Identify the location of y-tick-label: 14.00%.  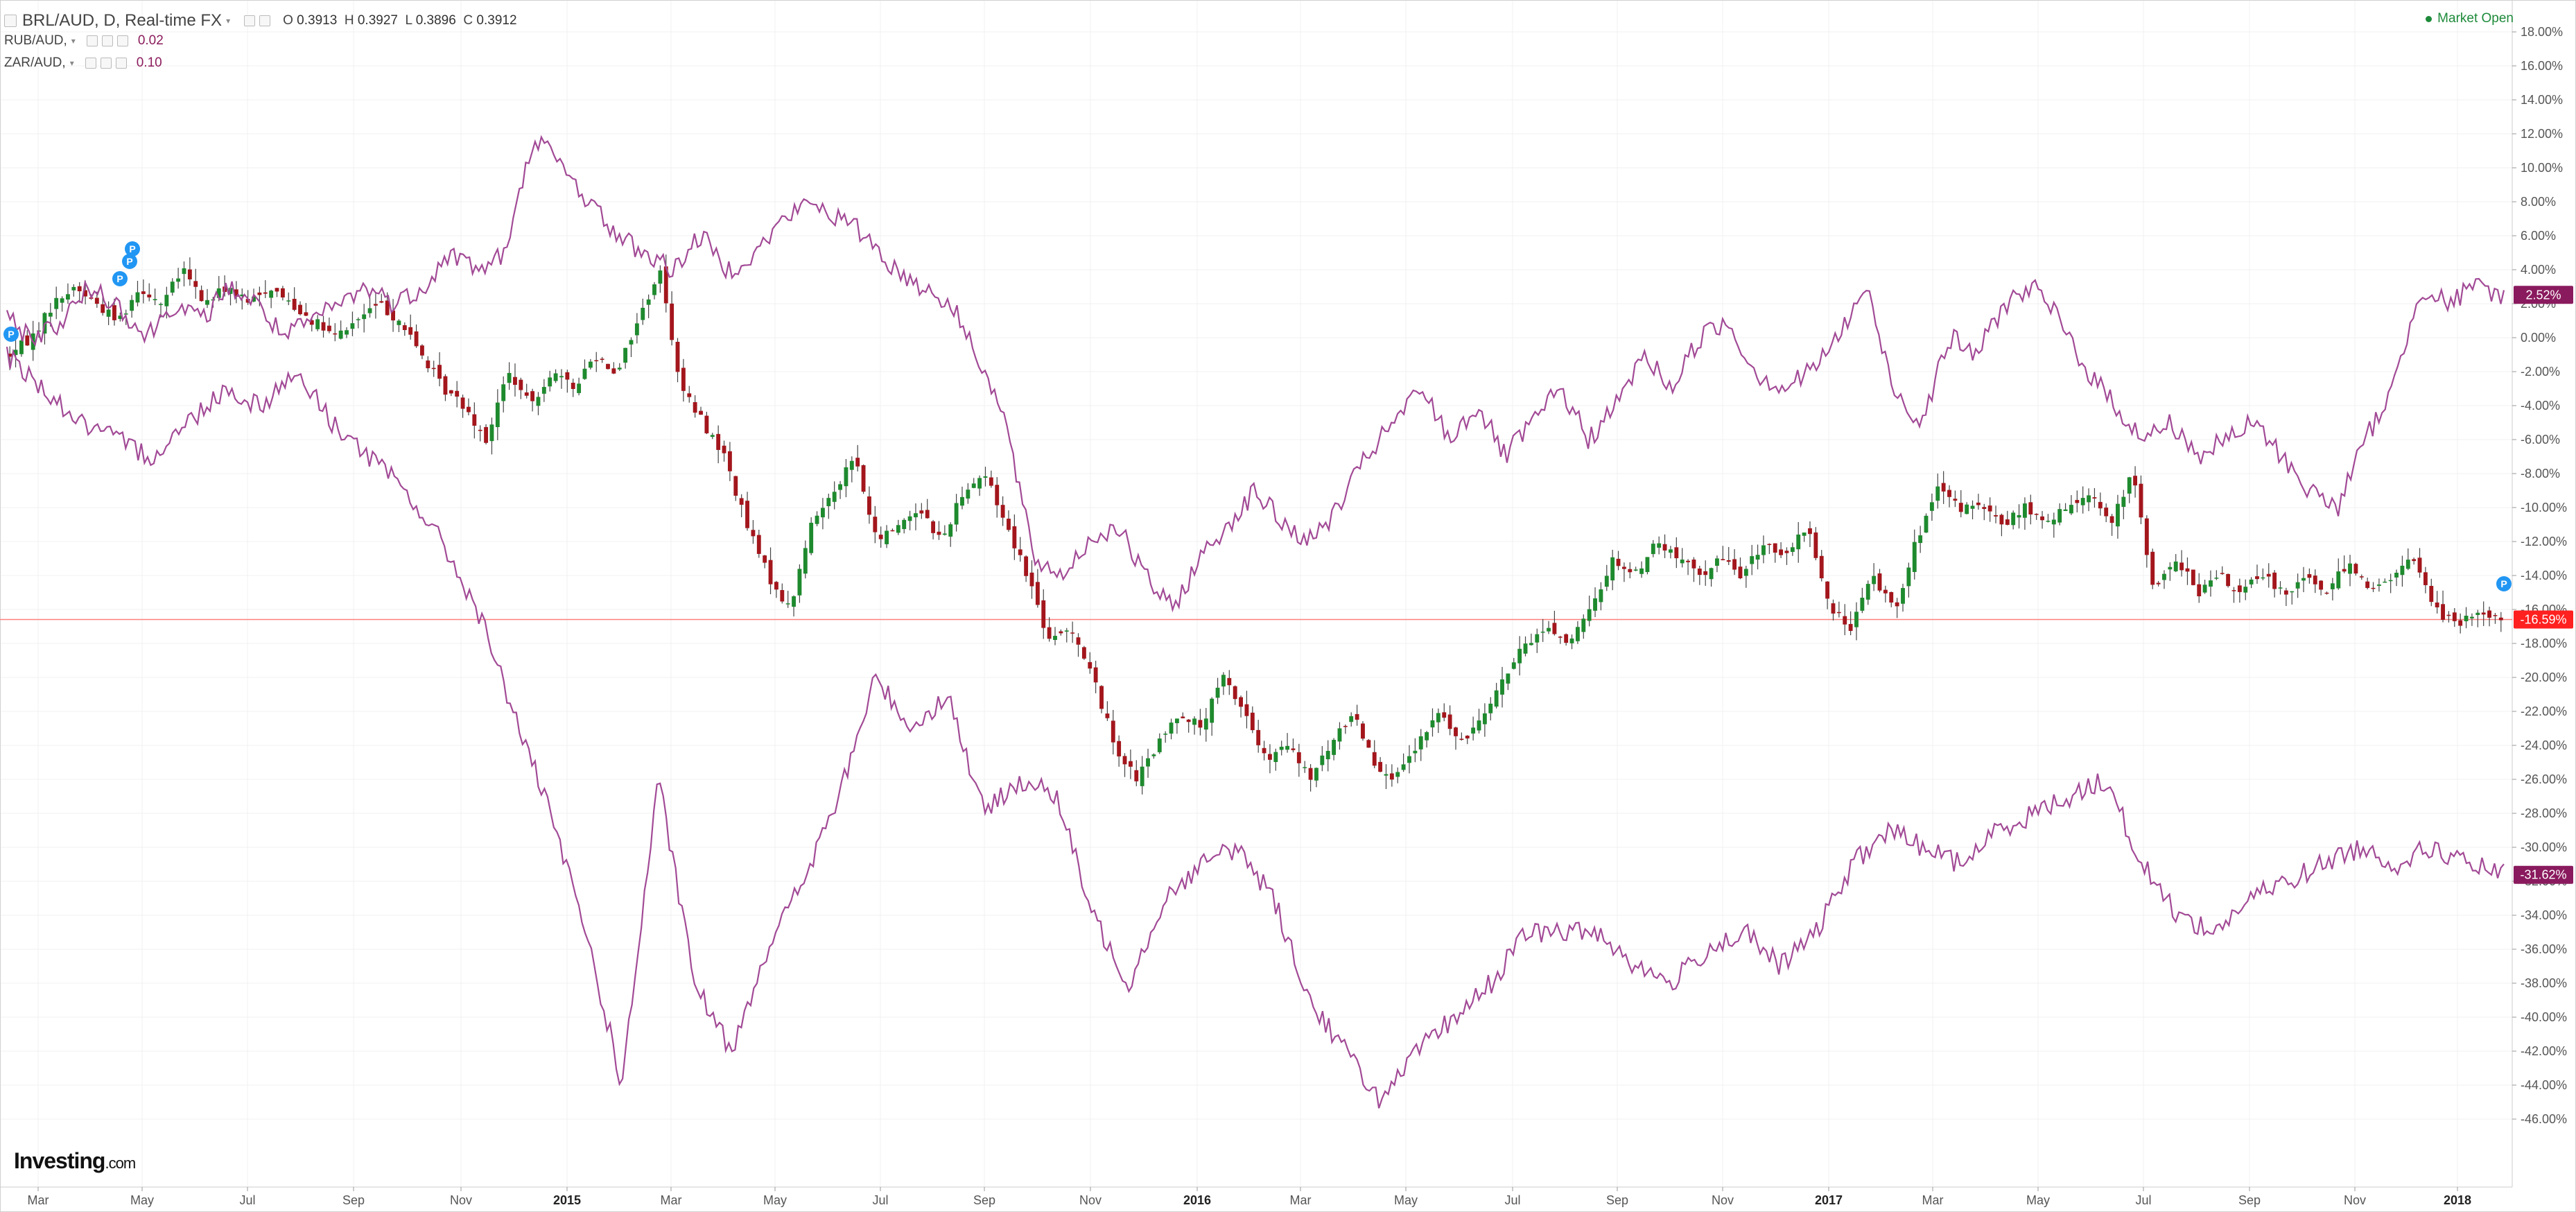
(2542, 100).